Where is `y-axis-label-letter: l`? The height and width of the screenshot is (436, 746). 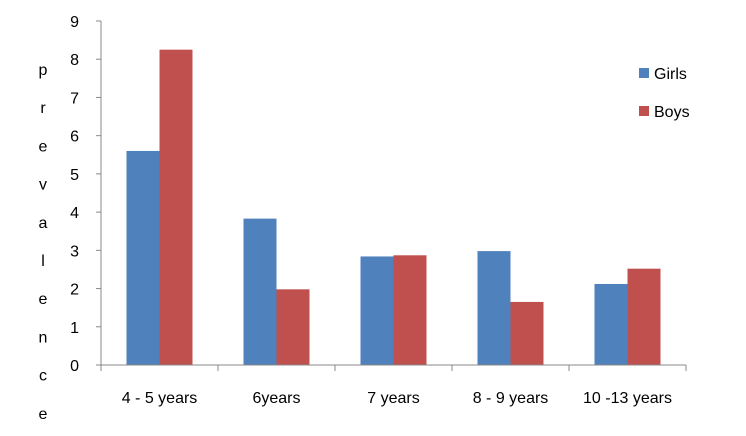 y-axis-label-letter: l is located at coordinates (43, 261).